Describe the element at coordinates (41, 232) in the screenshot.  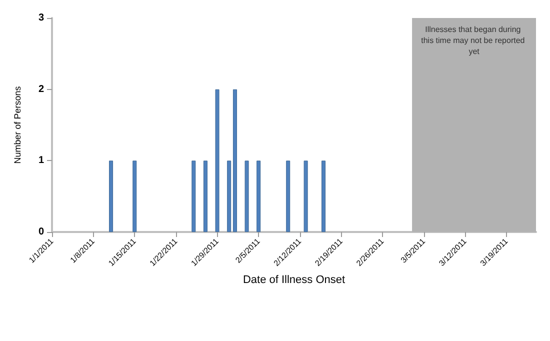
I see `y-tick-label: 0` at that location.